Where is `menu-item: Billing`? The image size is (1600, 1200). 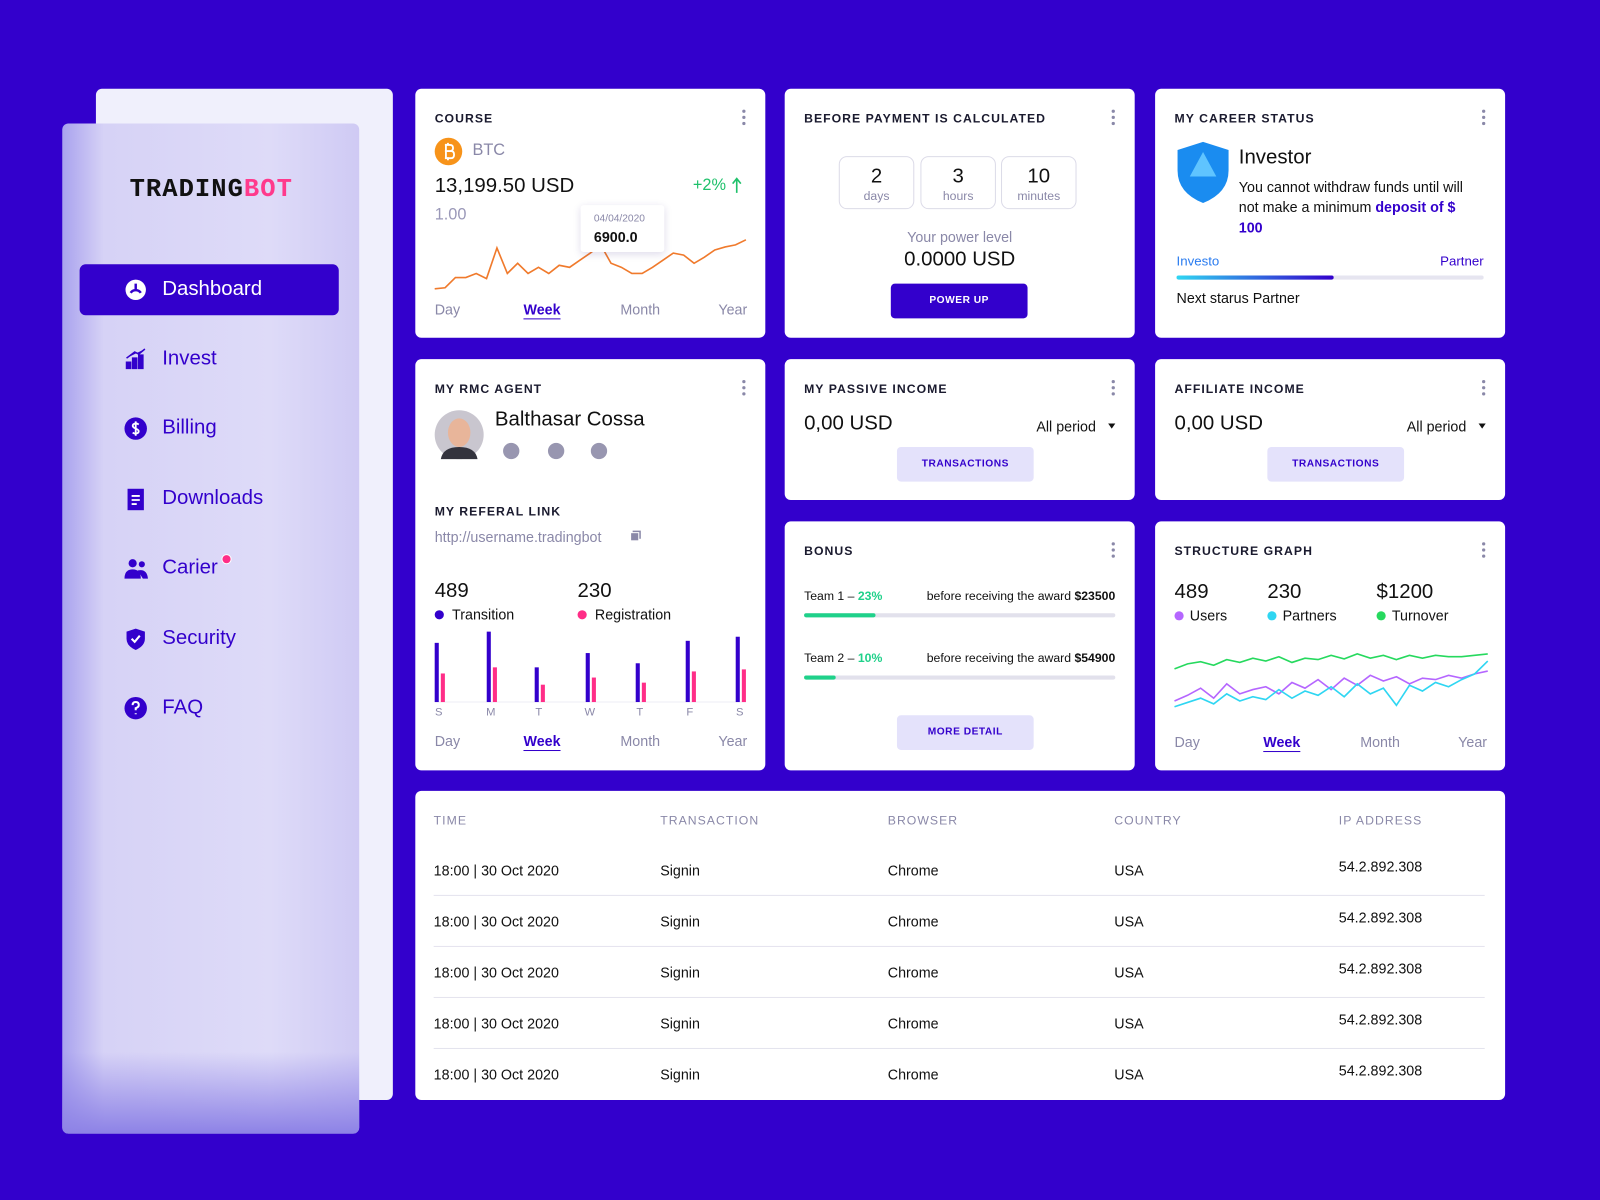 menu-item: Billing is located at coordinates (189, 427).